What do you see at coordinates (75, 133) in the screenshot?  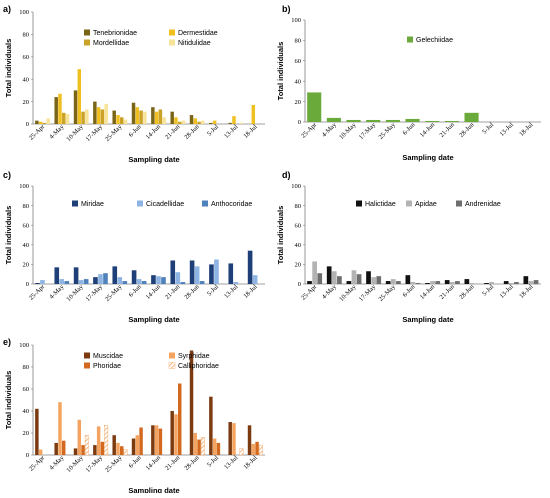 I see `panel-a-x-tick-label: 10-May` at bounding box center [75, 133].